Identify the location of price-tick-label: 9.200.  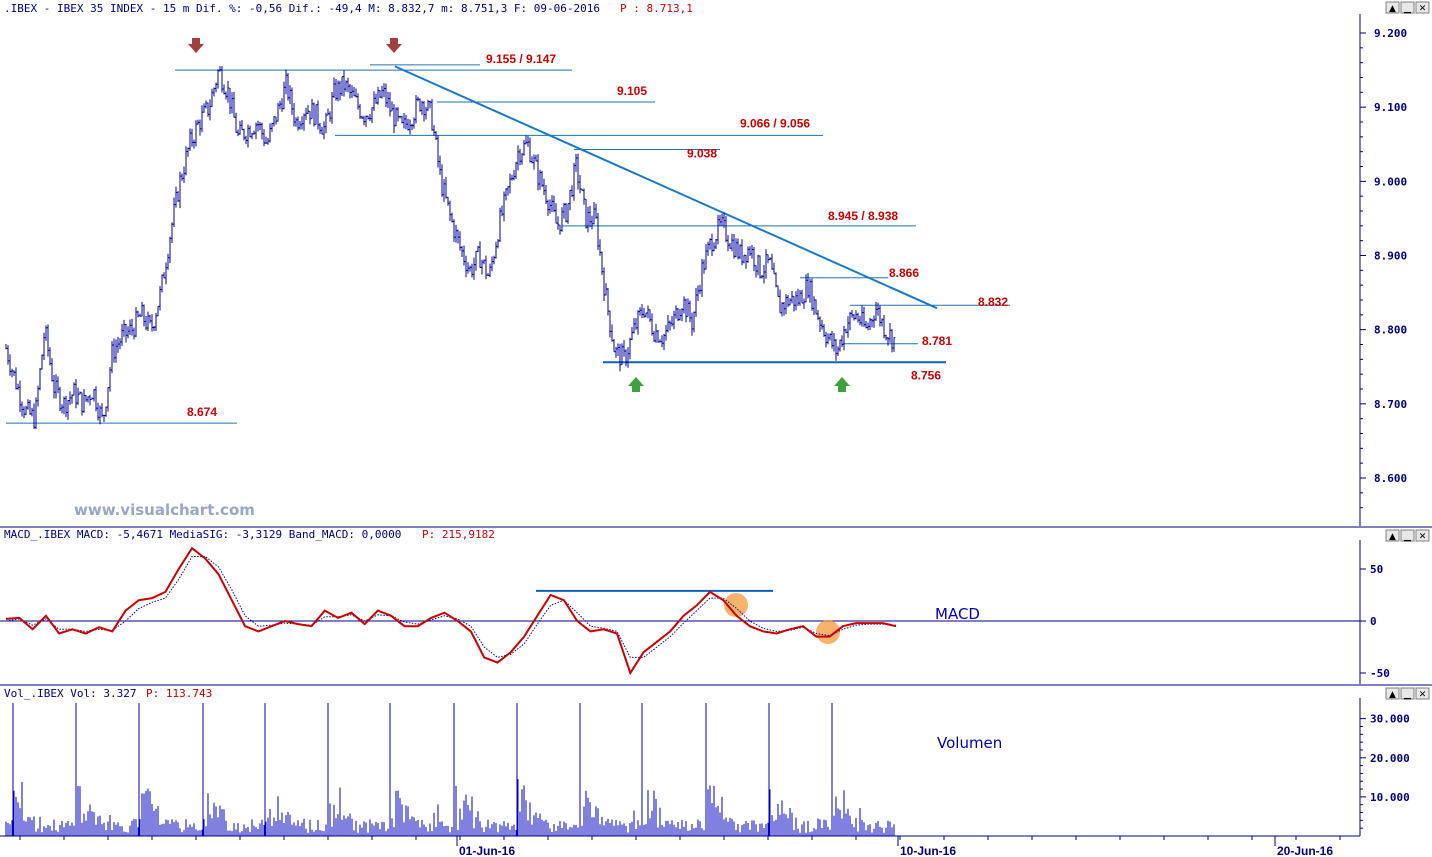
(1390, 33).